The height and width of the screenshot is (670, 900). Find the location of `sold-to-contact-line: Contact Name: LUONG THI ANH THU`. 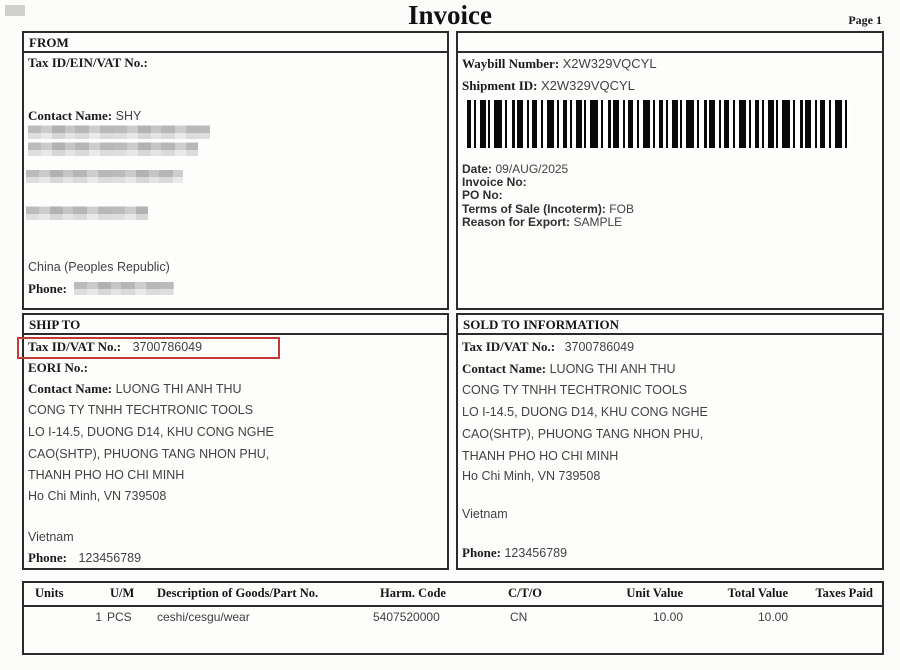

sold-to-contact-line: Contact Name: LUONG THI ANH THU is located at coordinates (569, 369).